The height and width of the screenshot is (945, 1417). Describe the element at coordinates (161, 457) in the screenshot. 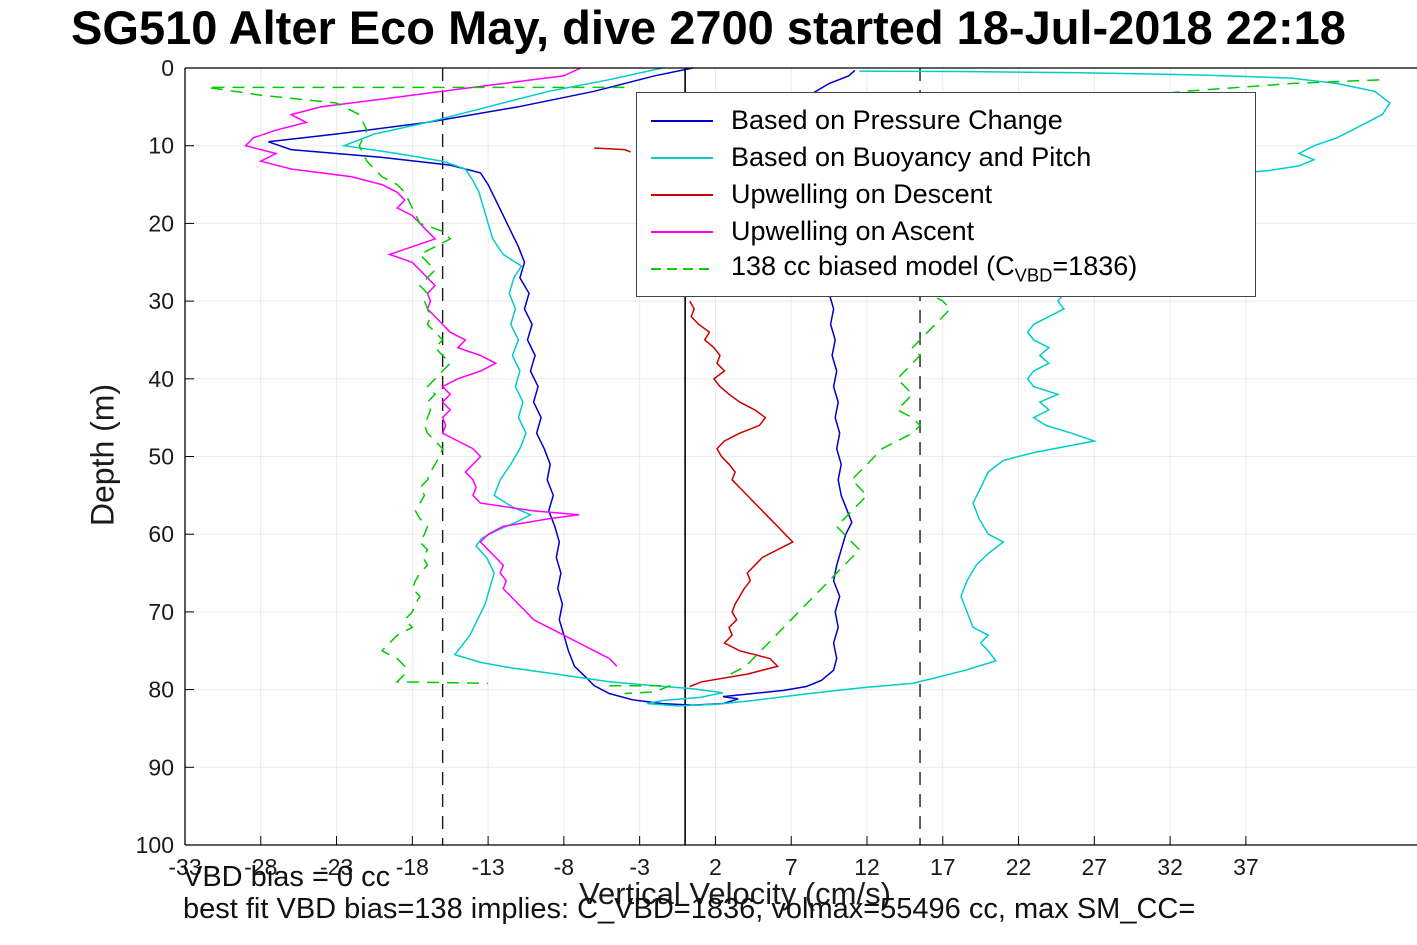

I see `y-tick-label: 50` at that location.